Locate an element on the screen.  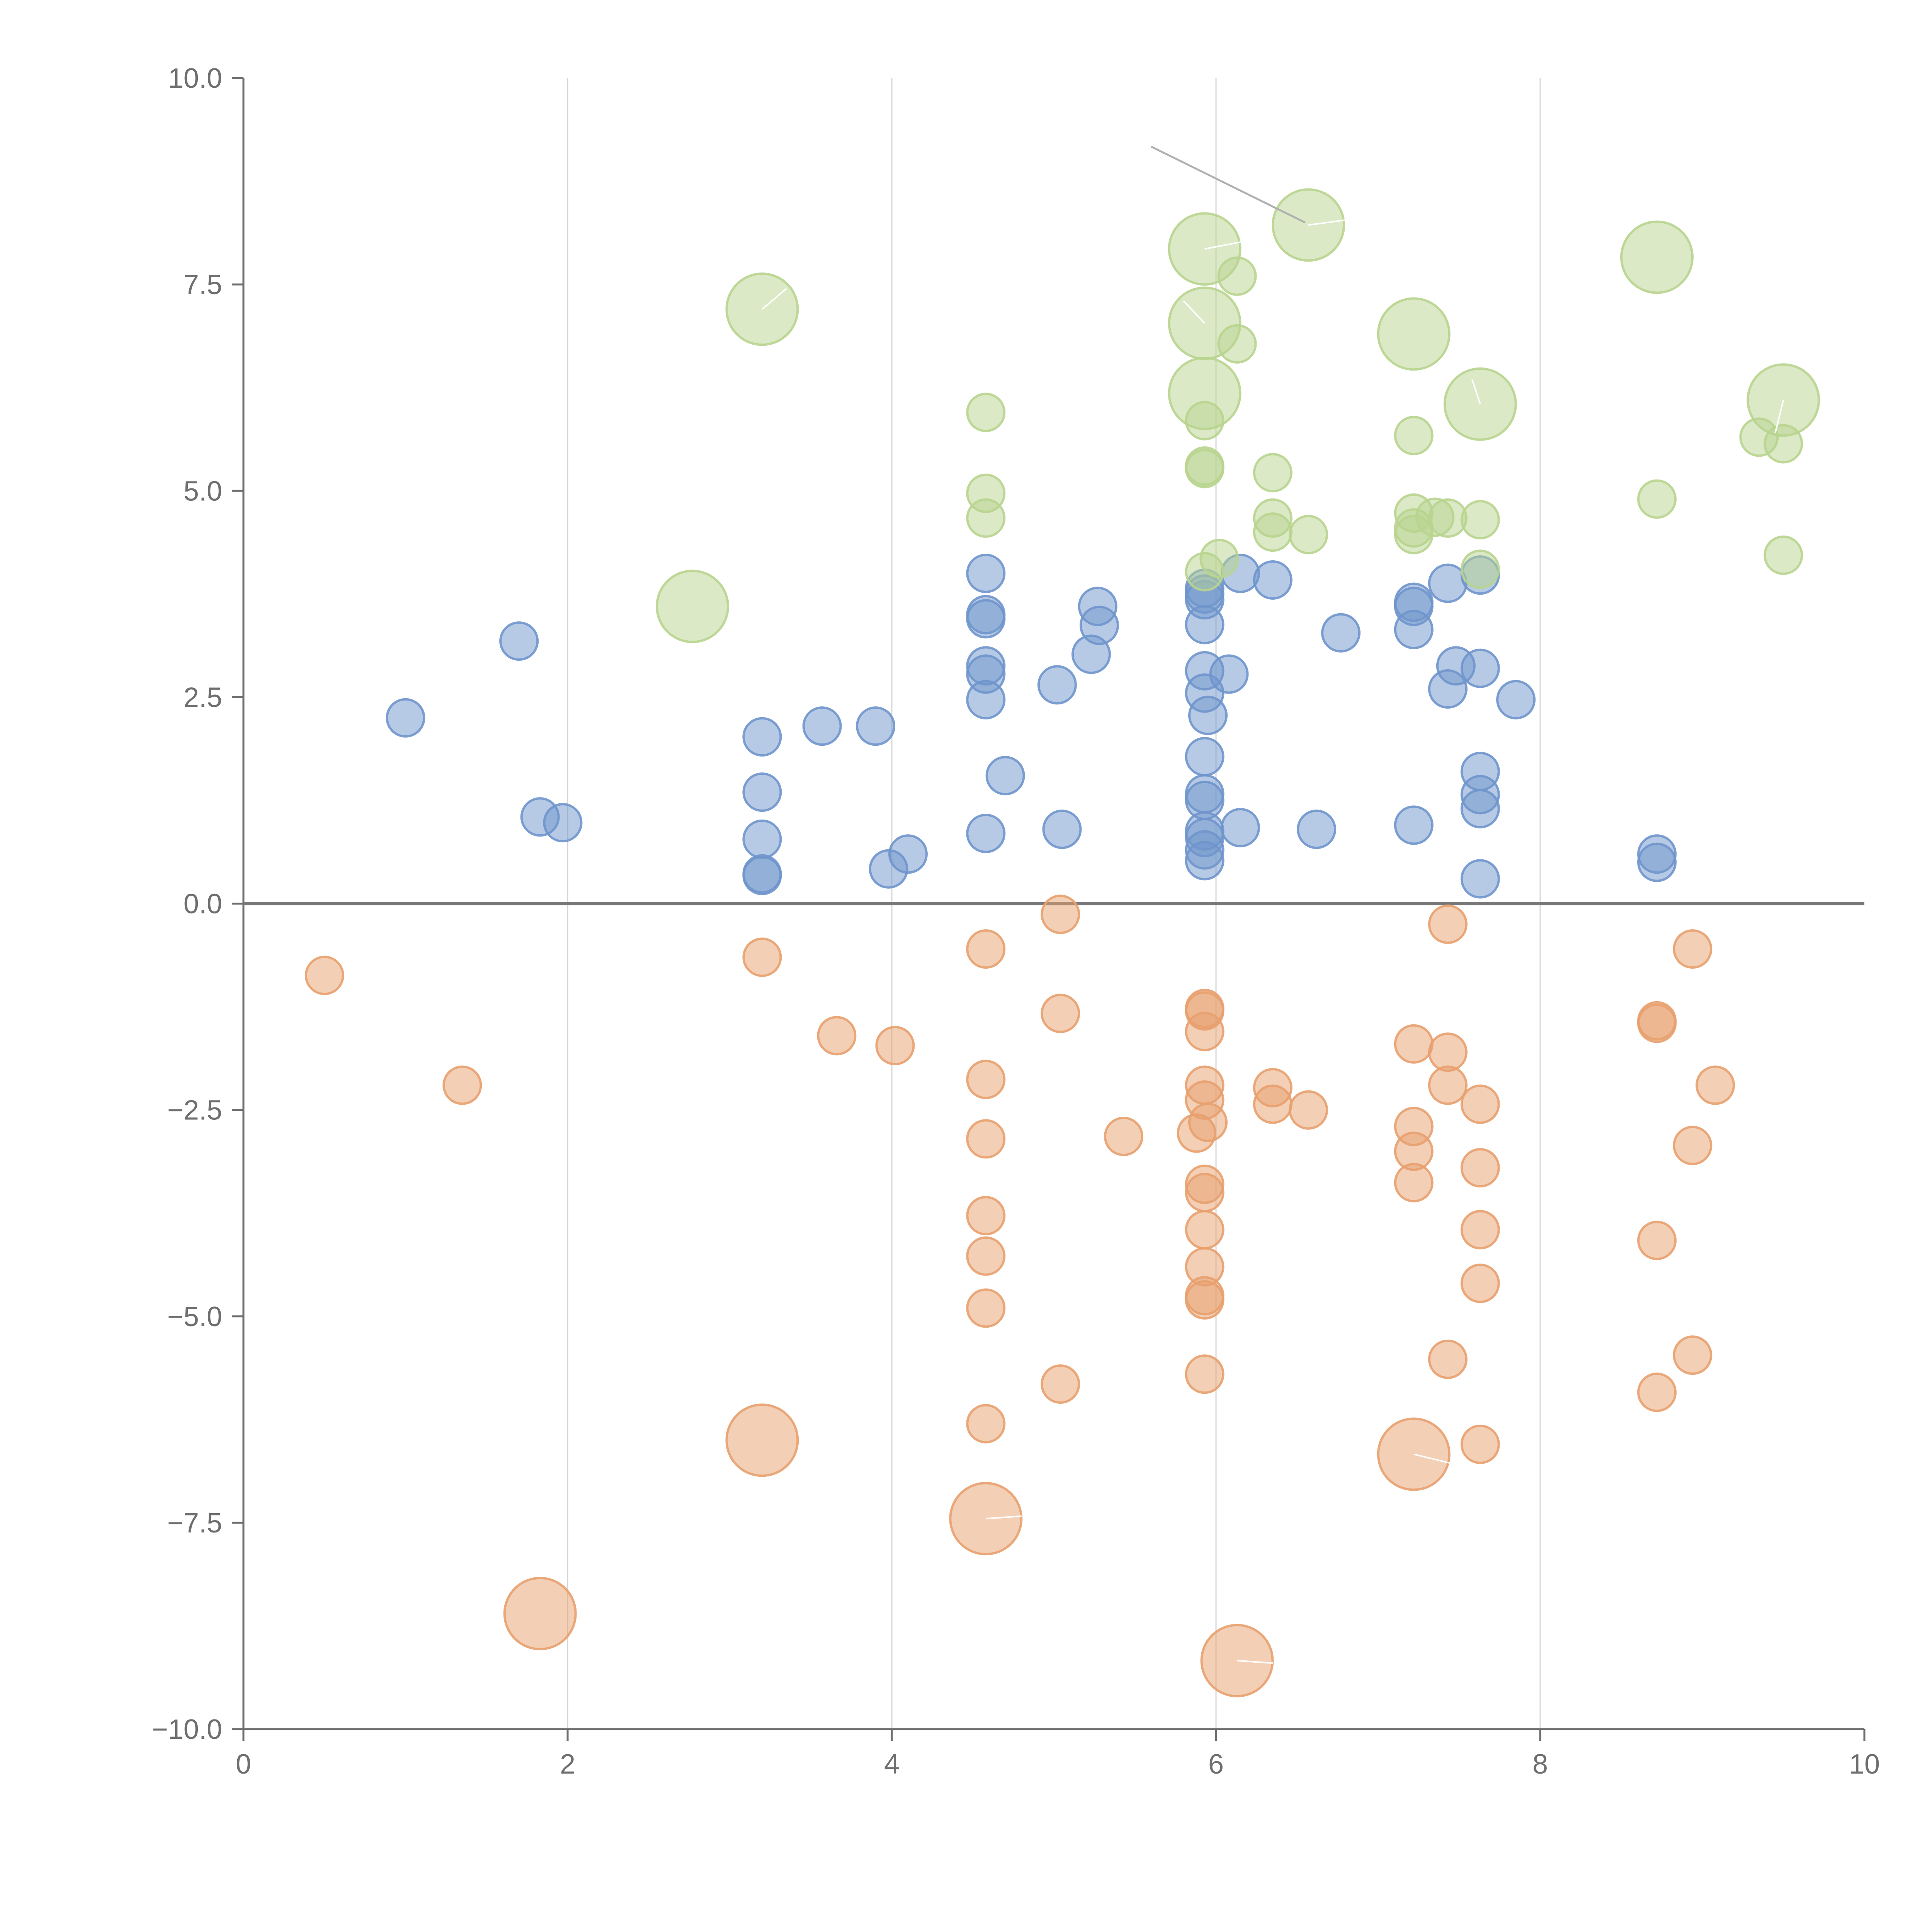
x-tick-label: 10 is located at coordinates (1865, 1765).